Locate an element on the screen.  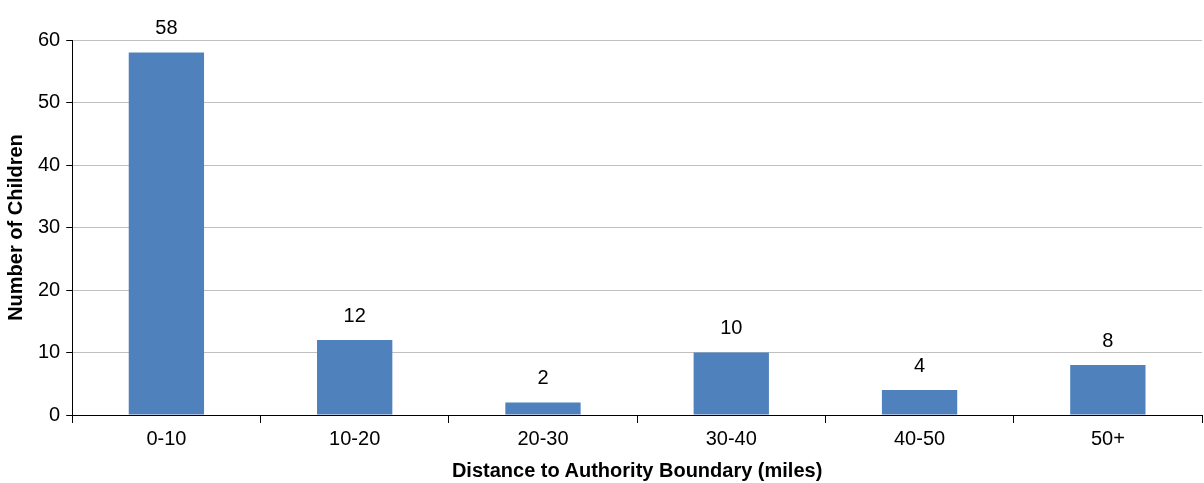
data-label: 58 is located at coordinates (166, 27).